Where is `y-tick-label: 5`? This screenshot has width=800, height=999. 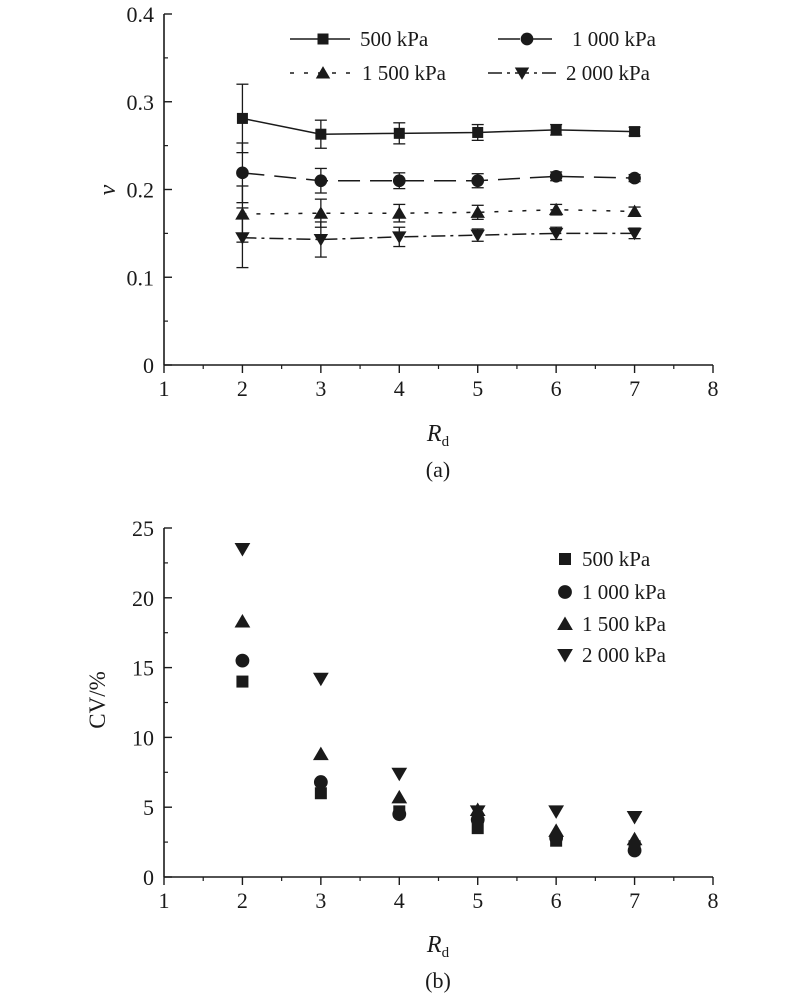 y-tick-label: 5 is located at coordinates (148, 807).